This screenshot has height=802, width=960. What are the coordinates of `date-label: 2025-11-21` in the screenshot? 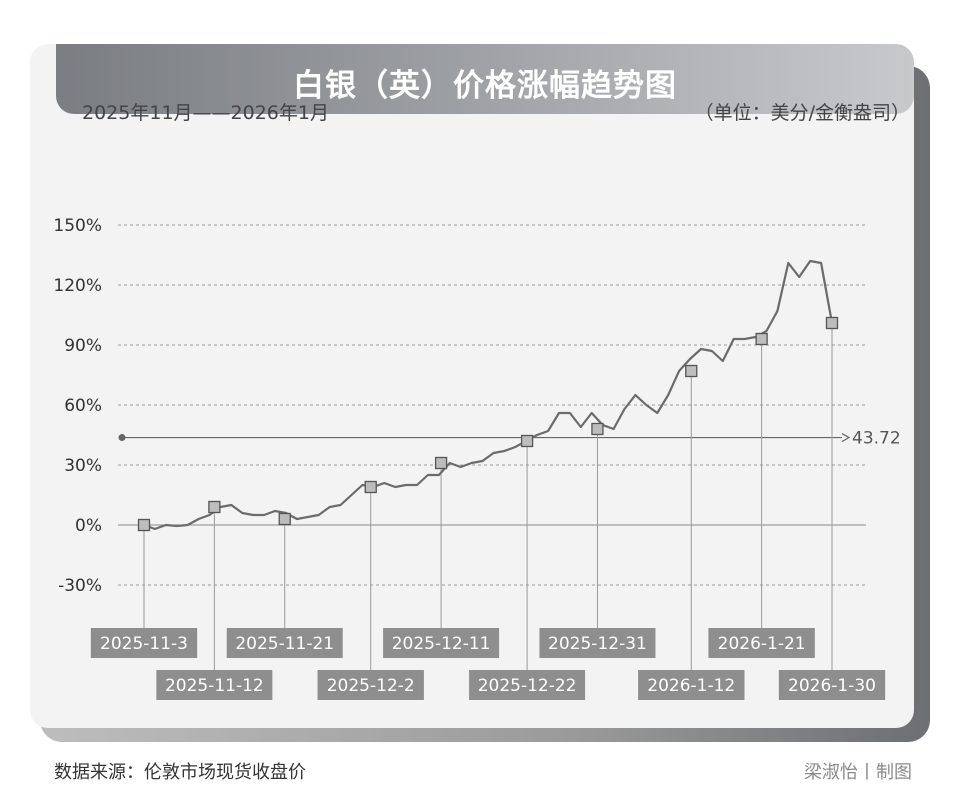 It's located at (284, 644).